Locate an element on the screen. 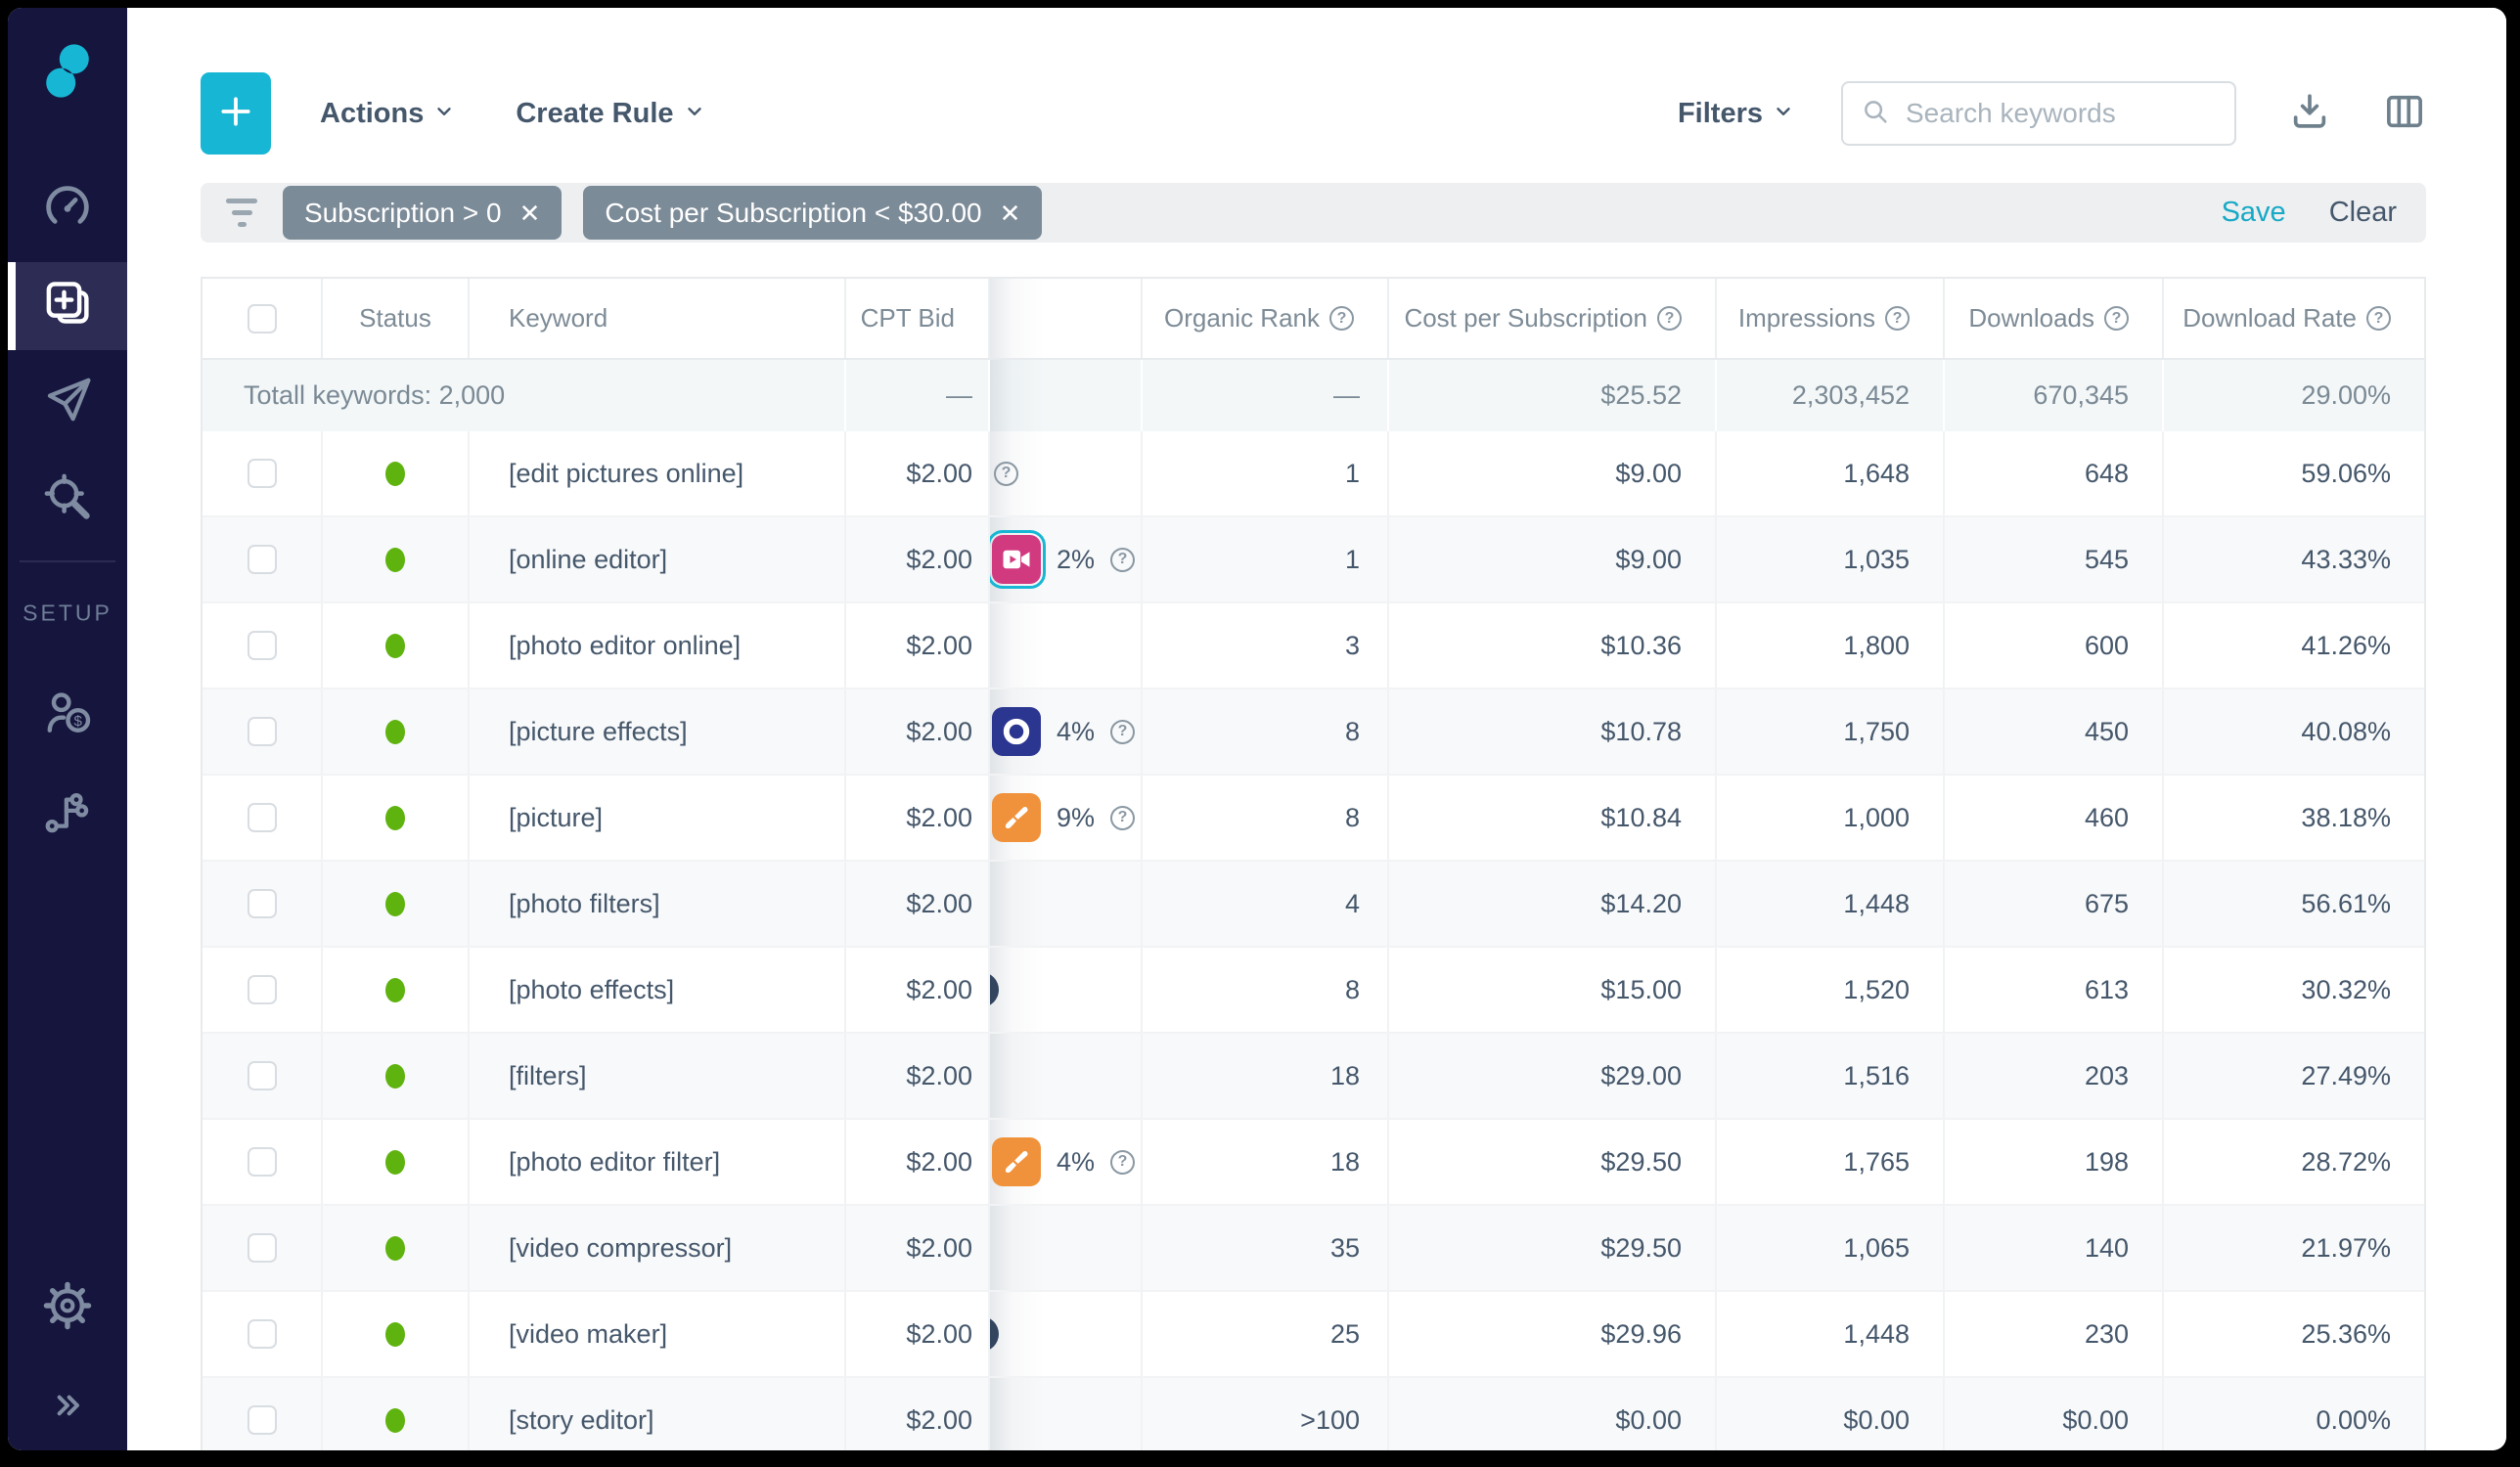 The image size is (2520, 1467). search-input is located at coordinates (2060, 113).